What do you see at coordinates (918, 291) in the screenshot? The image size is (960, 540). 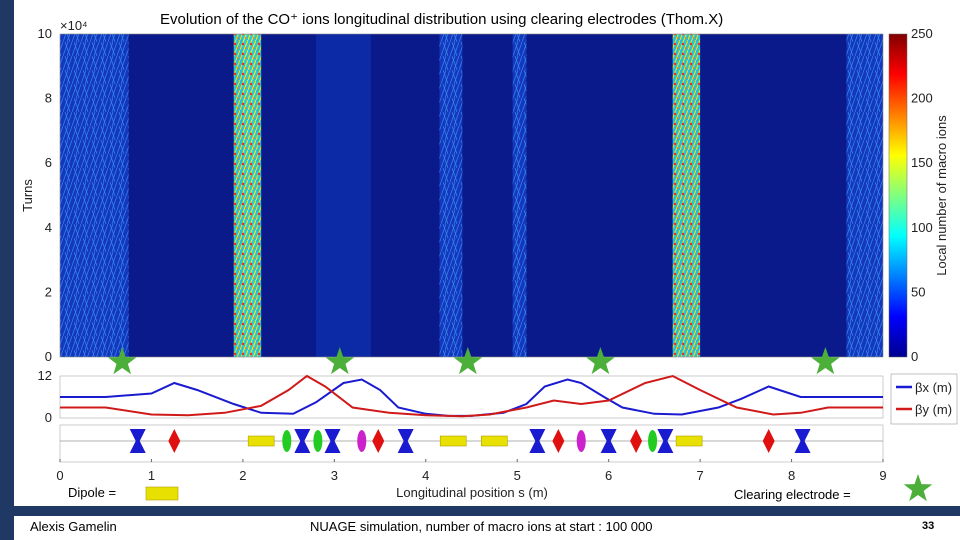 I see `colorbar-tick-label: 50` at bounding box center [918, 291].